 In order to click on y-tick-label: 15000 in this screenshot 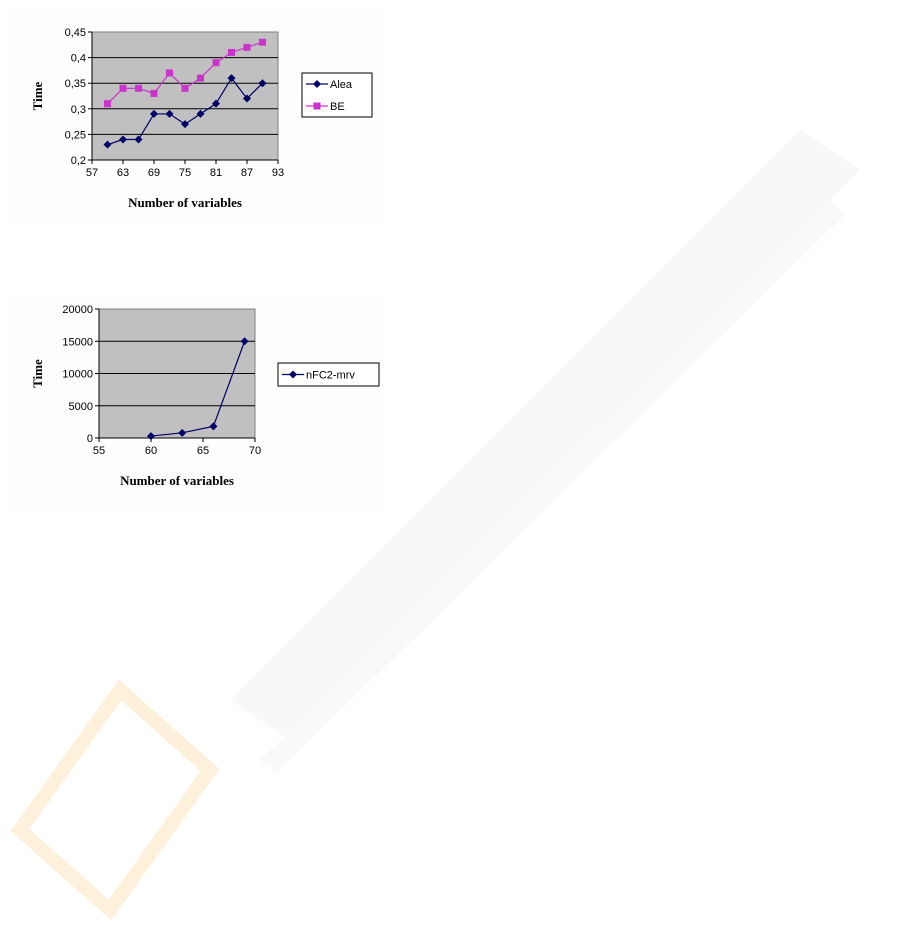, I will do `click(77, 342)`.